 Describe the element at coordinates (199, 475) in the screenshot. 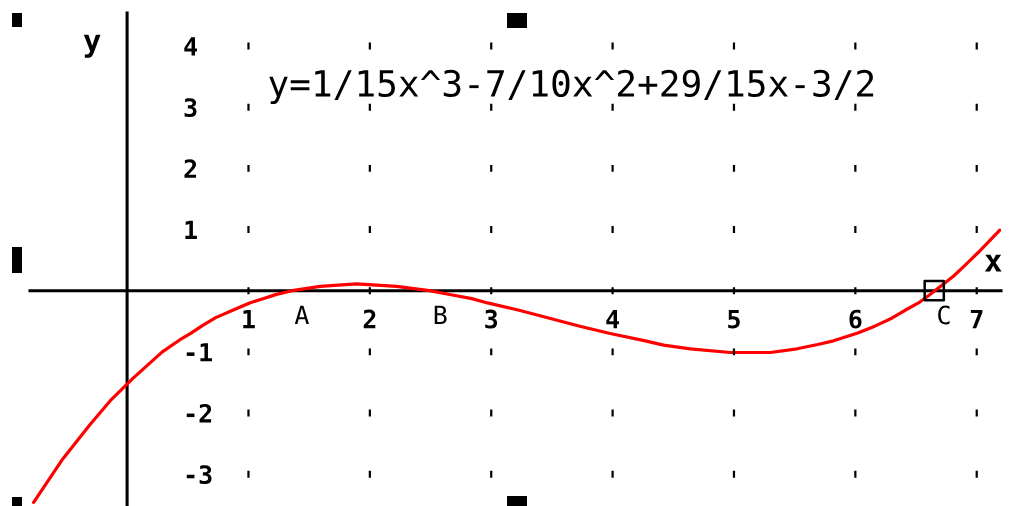

I see `y-tick-label: -3` at that location.